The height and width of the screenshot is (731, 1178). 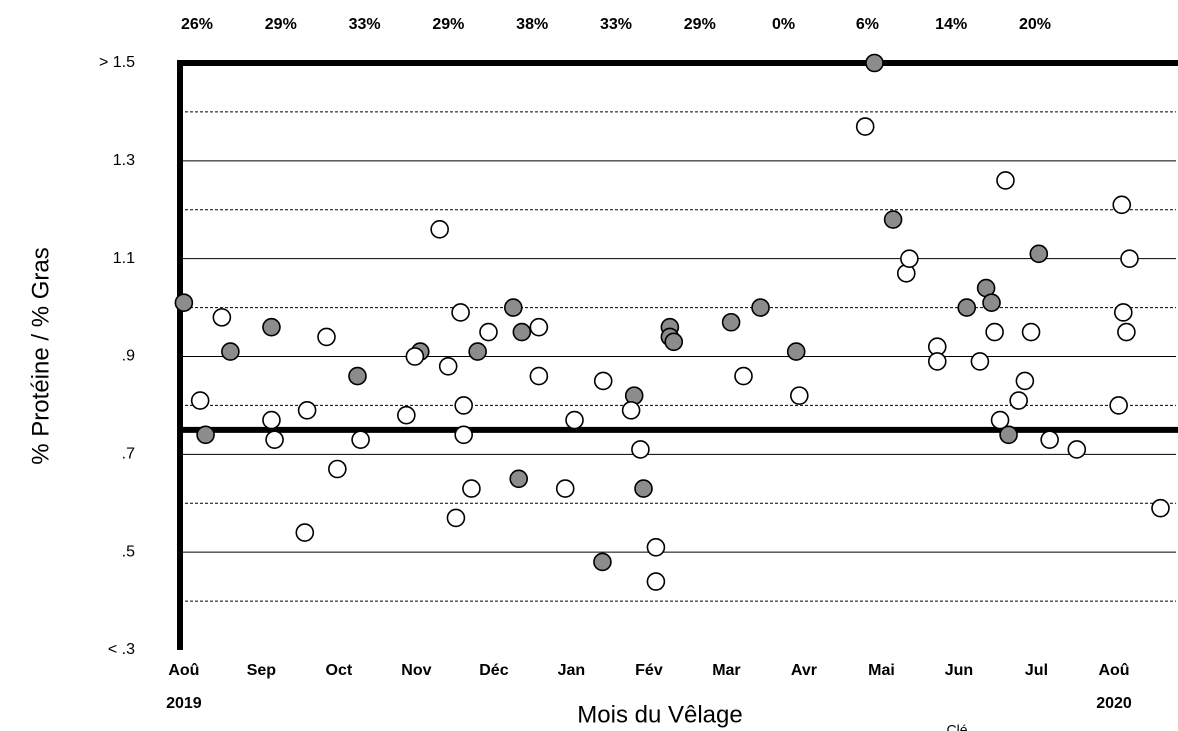 I want to click on x-tick-label: Jan, so click(x=572, y=670).